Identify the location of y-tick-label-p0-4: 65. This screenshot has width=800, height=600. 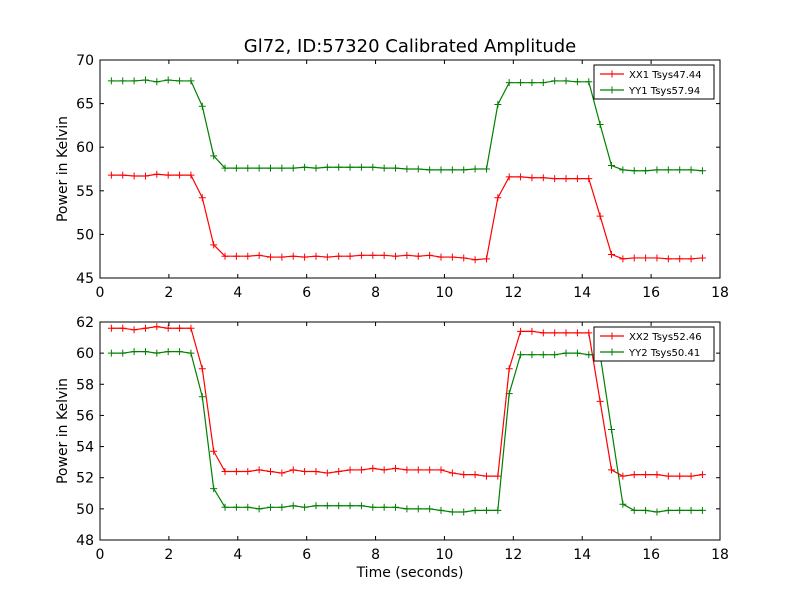
(85, 105).